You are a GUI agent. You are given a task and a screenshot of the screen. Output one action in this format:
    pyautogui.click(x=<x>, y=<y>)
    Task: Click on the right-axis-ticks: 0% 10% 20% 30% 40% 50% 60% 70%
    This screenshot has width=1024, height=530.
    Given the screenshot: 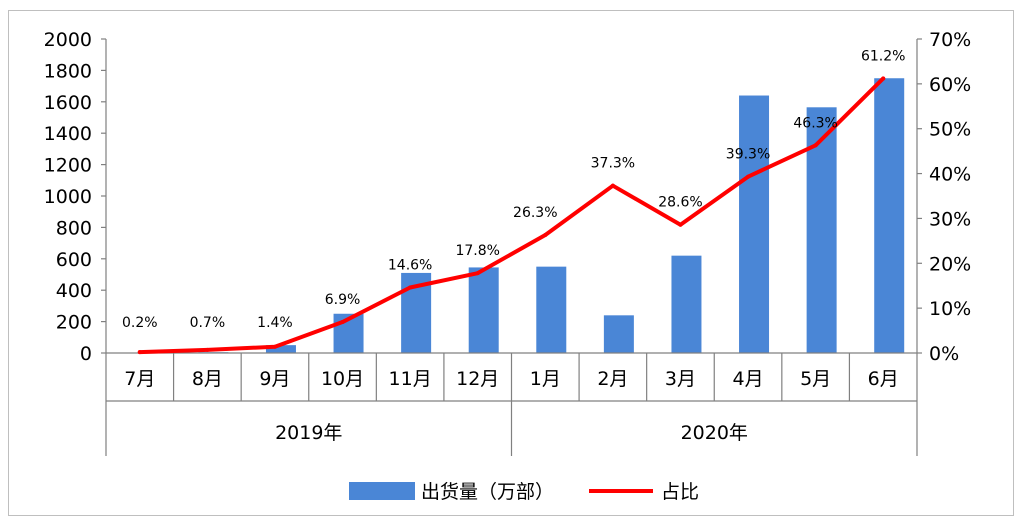 What is the action you would take?
    pyautogui.click(x=944, y=197)
    